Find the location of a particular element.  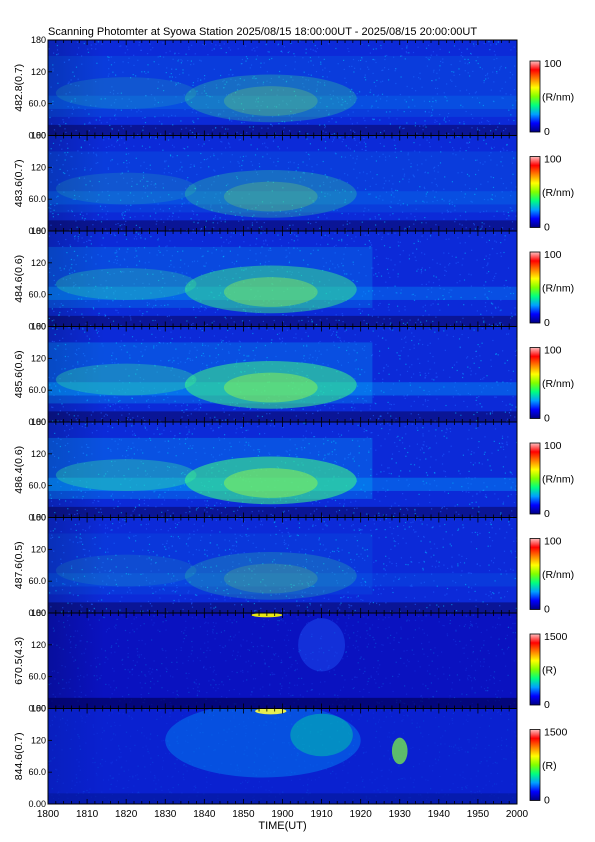

panel-4: 0.00 60.0 120 180 485.6(0.6) 100 (R/nm) 0 is located at coordinates (293, 375).